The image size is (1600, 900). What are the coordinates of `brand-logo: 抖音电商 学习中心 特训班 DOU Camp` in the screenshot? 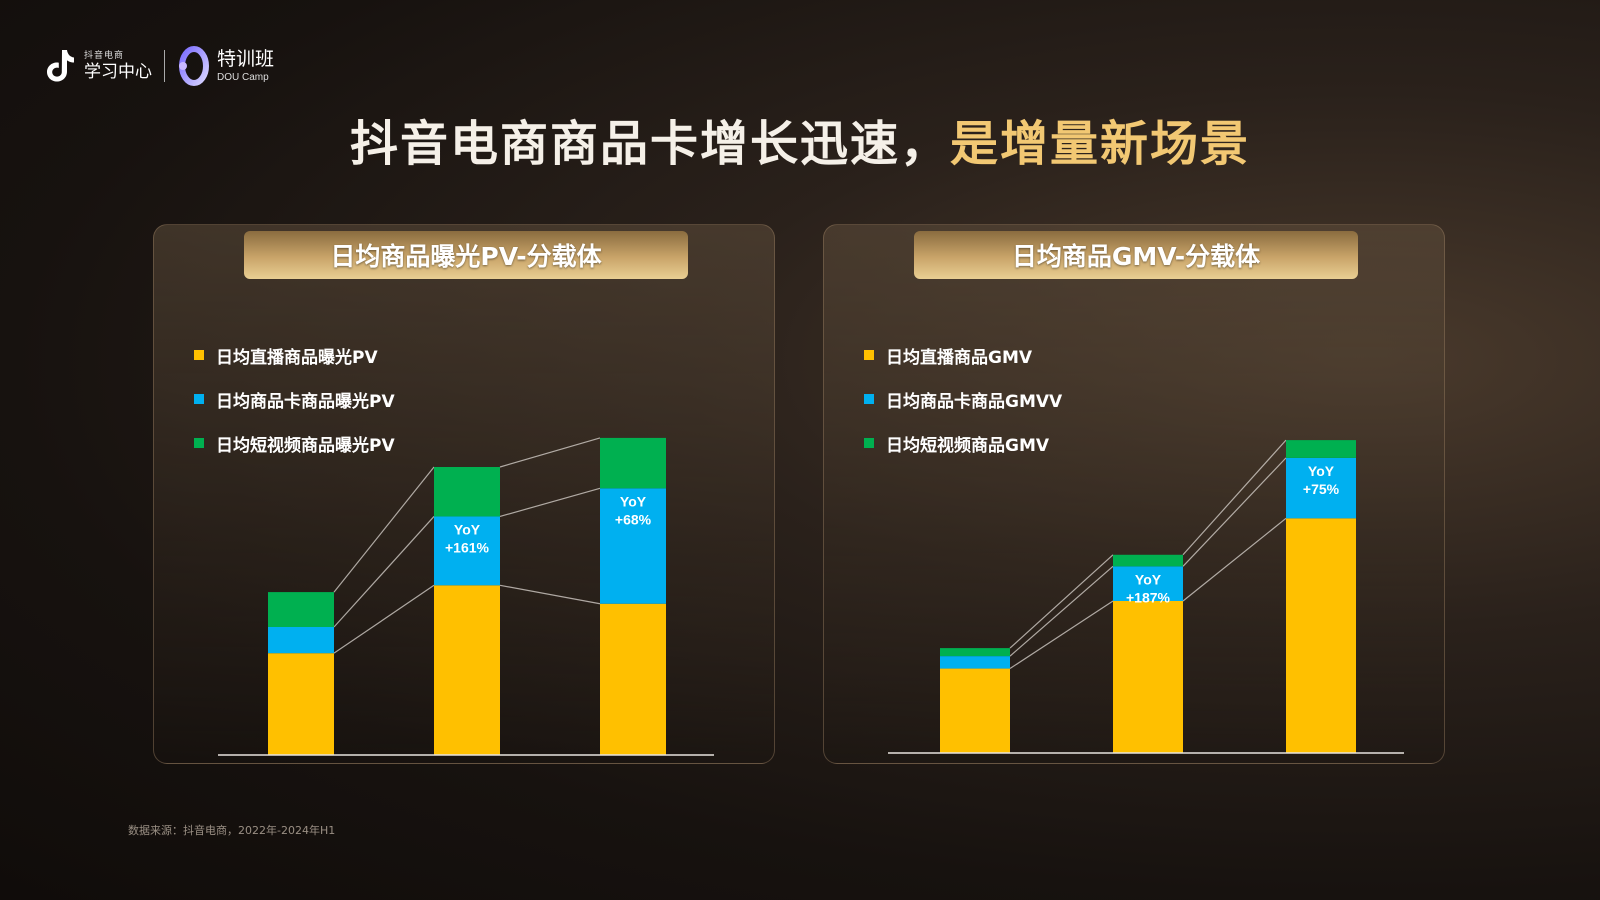 It's located at (159, 66).